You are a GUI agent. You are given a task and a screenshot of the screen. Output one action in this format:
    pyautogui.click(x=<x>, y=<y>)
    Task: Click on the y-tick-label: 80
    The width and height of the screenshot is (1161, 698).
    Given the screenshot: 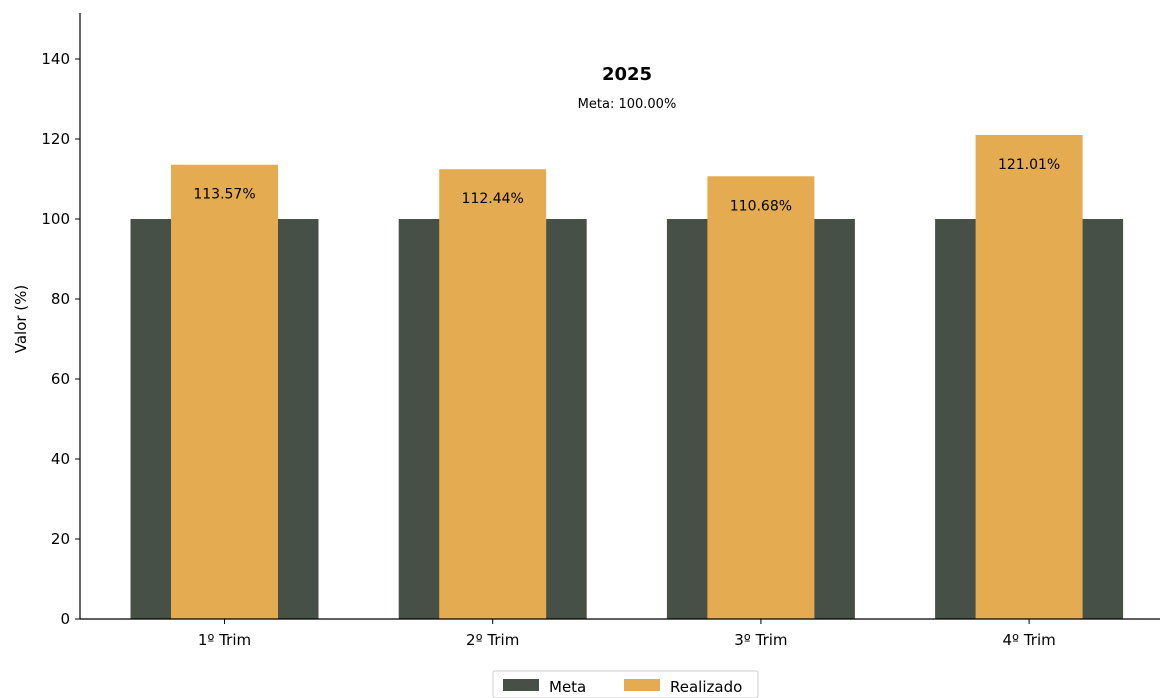 What is the action you would take?
    pyautogui.click(x=60, y=299)
    